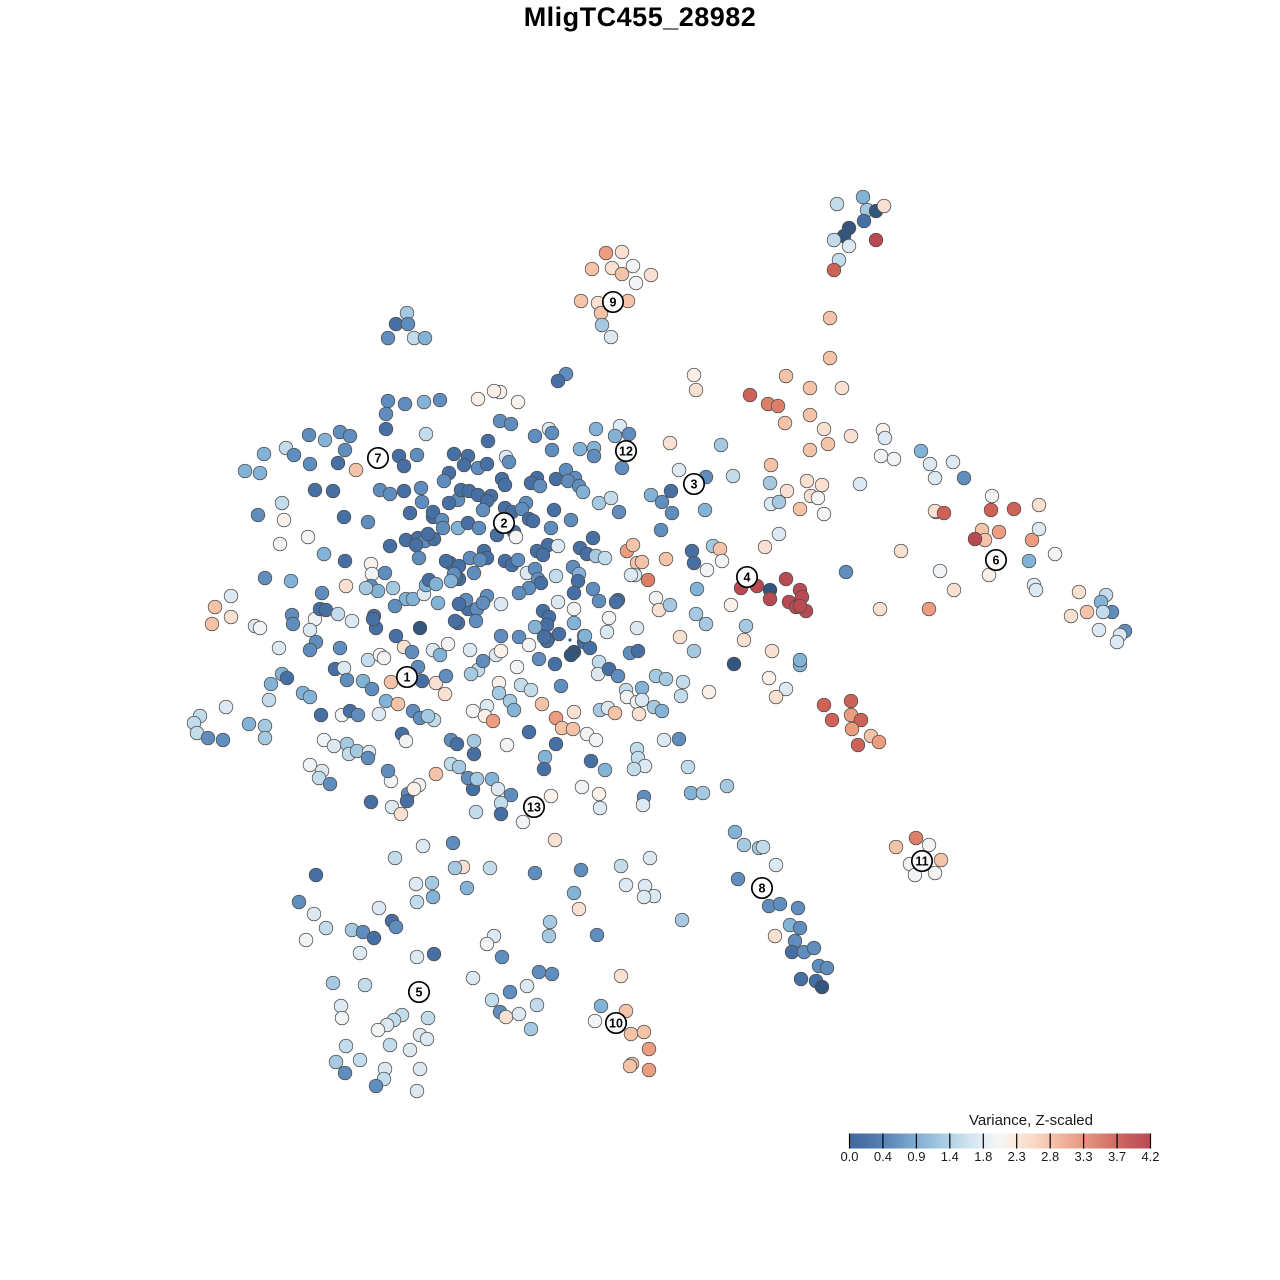 The width and height of the screenshot is (1280, 1280). I want to click on svg-text: 3.3, so click(1084, 1156).